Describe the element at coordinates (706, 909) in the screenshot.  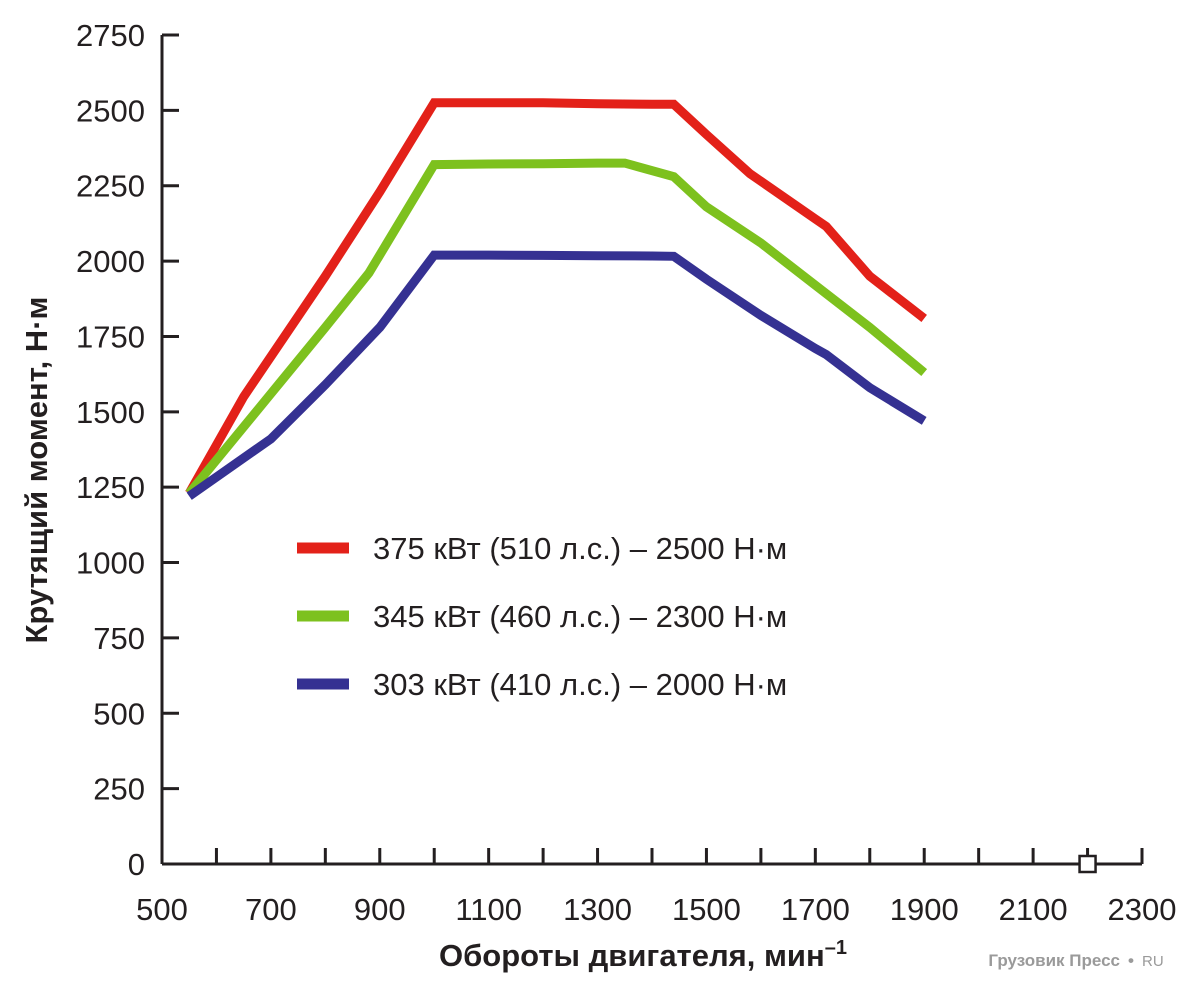
I see `x-tick-label: 1500` at that location.